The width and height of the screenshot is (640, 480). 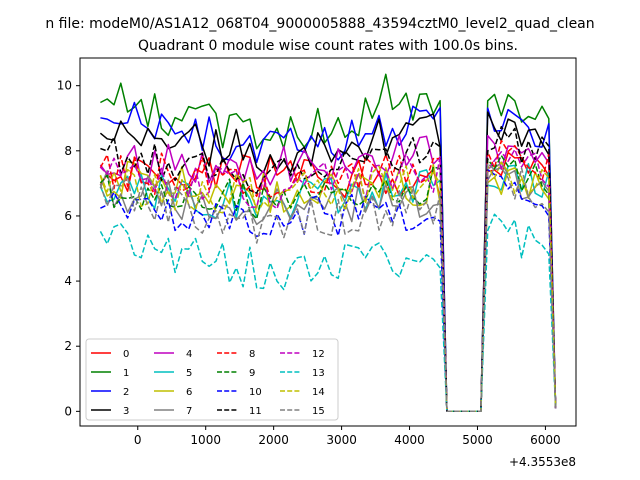 What do you see at coordinates (126, 411) in the screenshot?
I see `legend-label-3: 3` at bounding box center [126, 411].